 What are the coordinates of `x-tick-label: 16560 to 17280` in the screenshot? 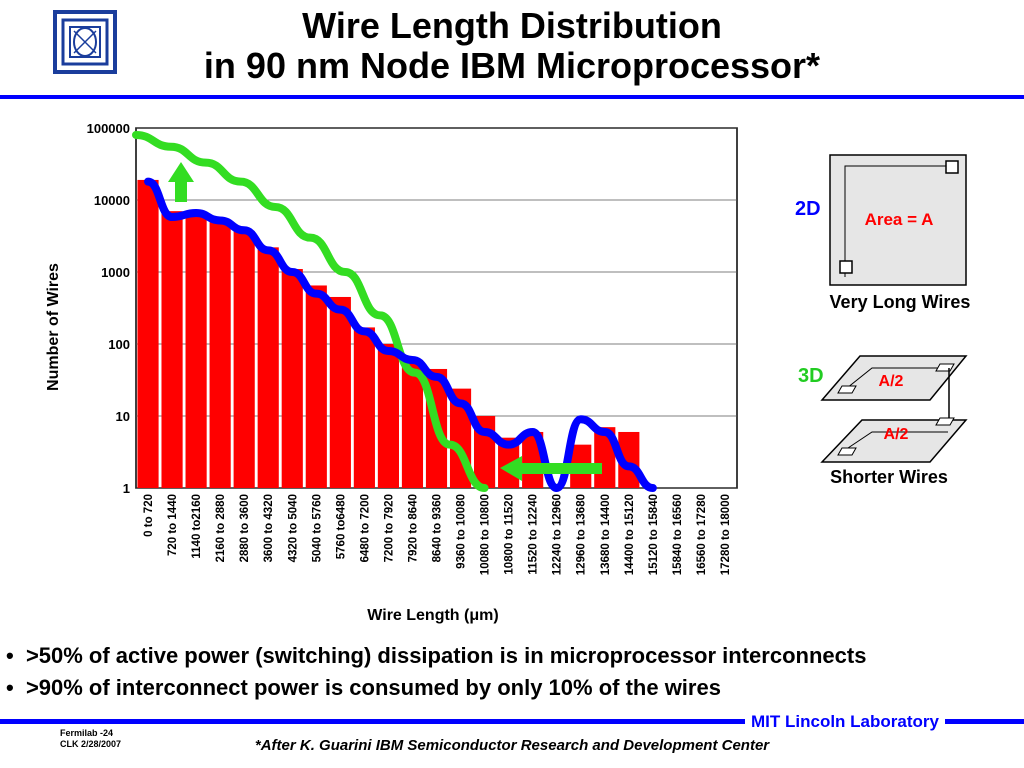 It's located at (702, 534).